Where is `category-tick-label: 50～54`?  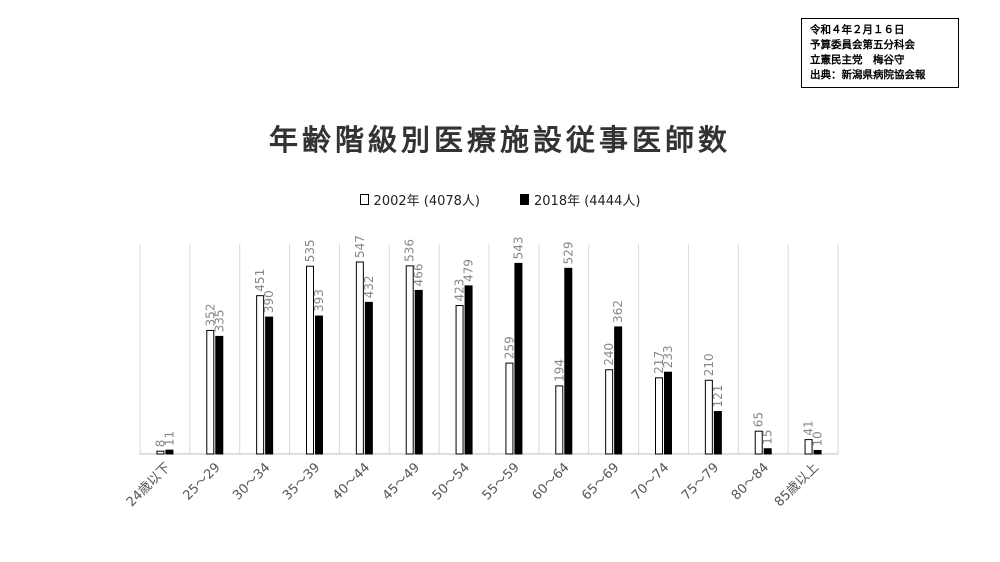
category-tick-label: 50～54 is located at coordinates (451, 481).